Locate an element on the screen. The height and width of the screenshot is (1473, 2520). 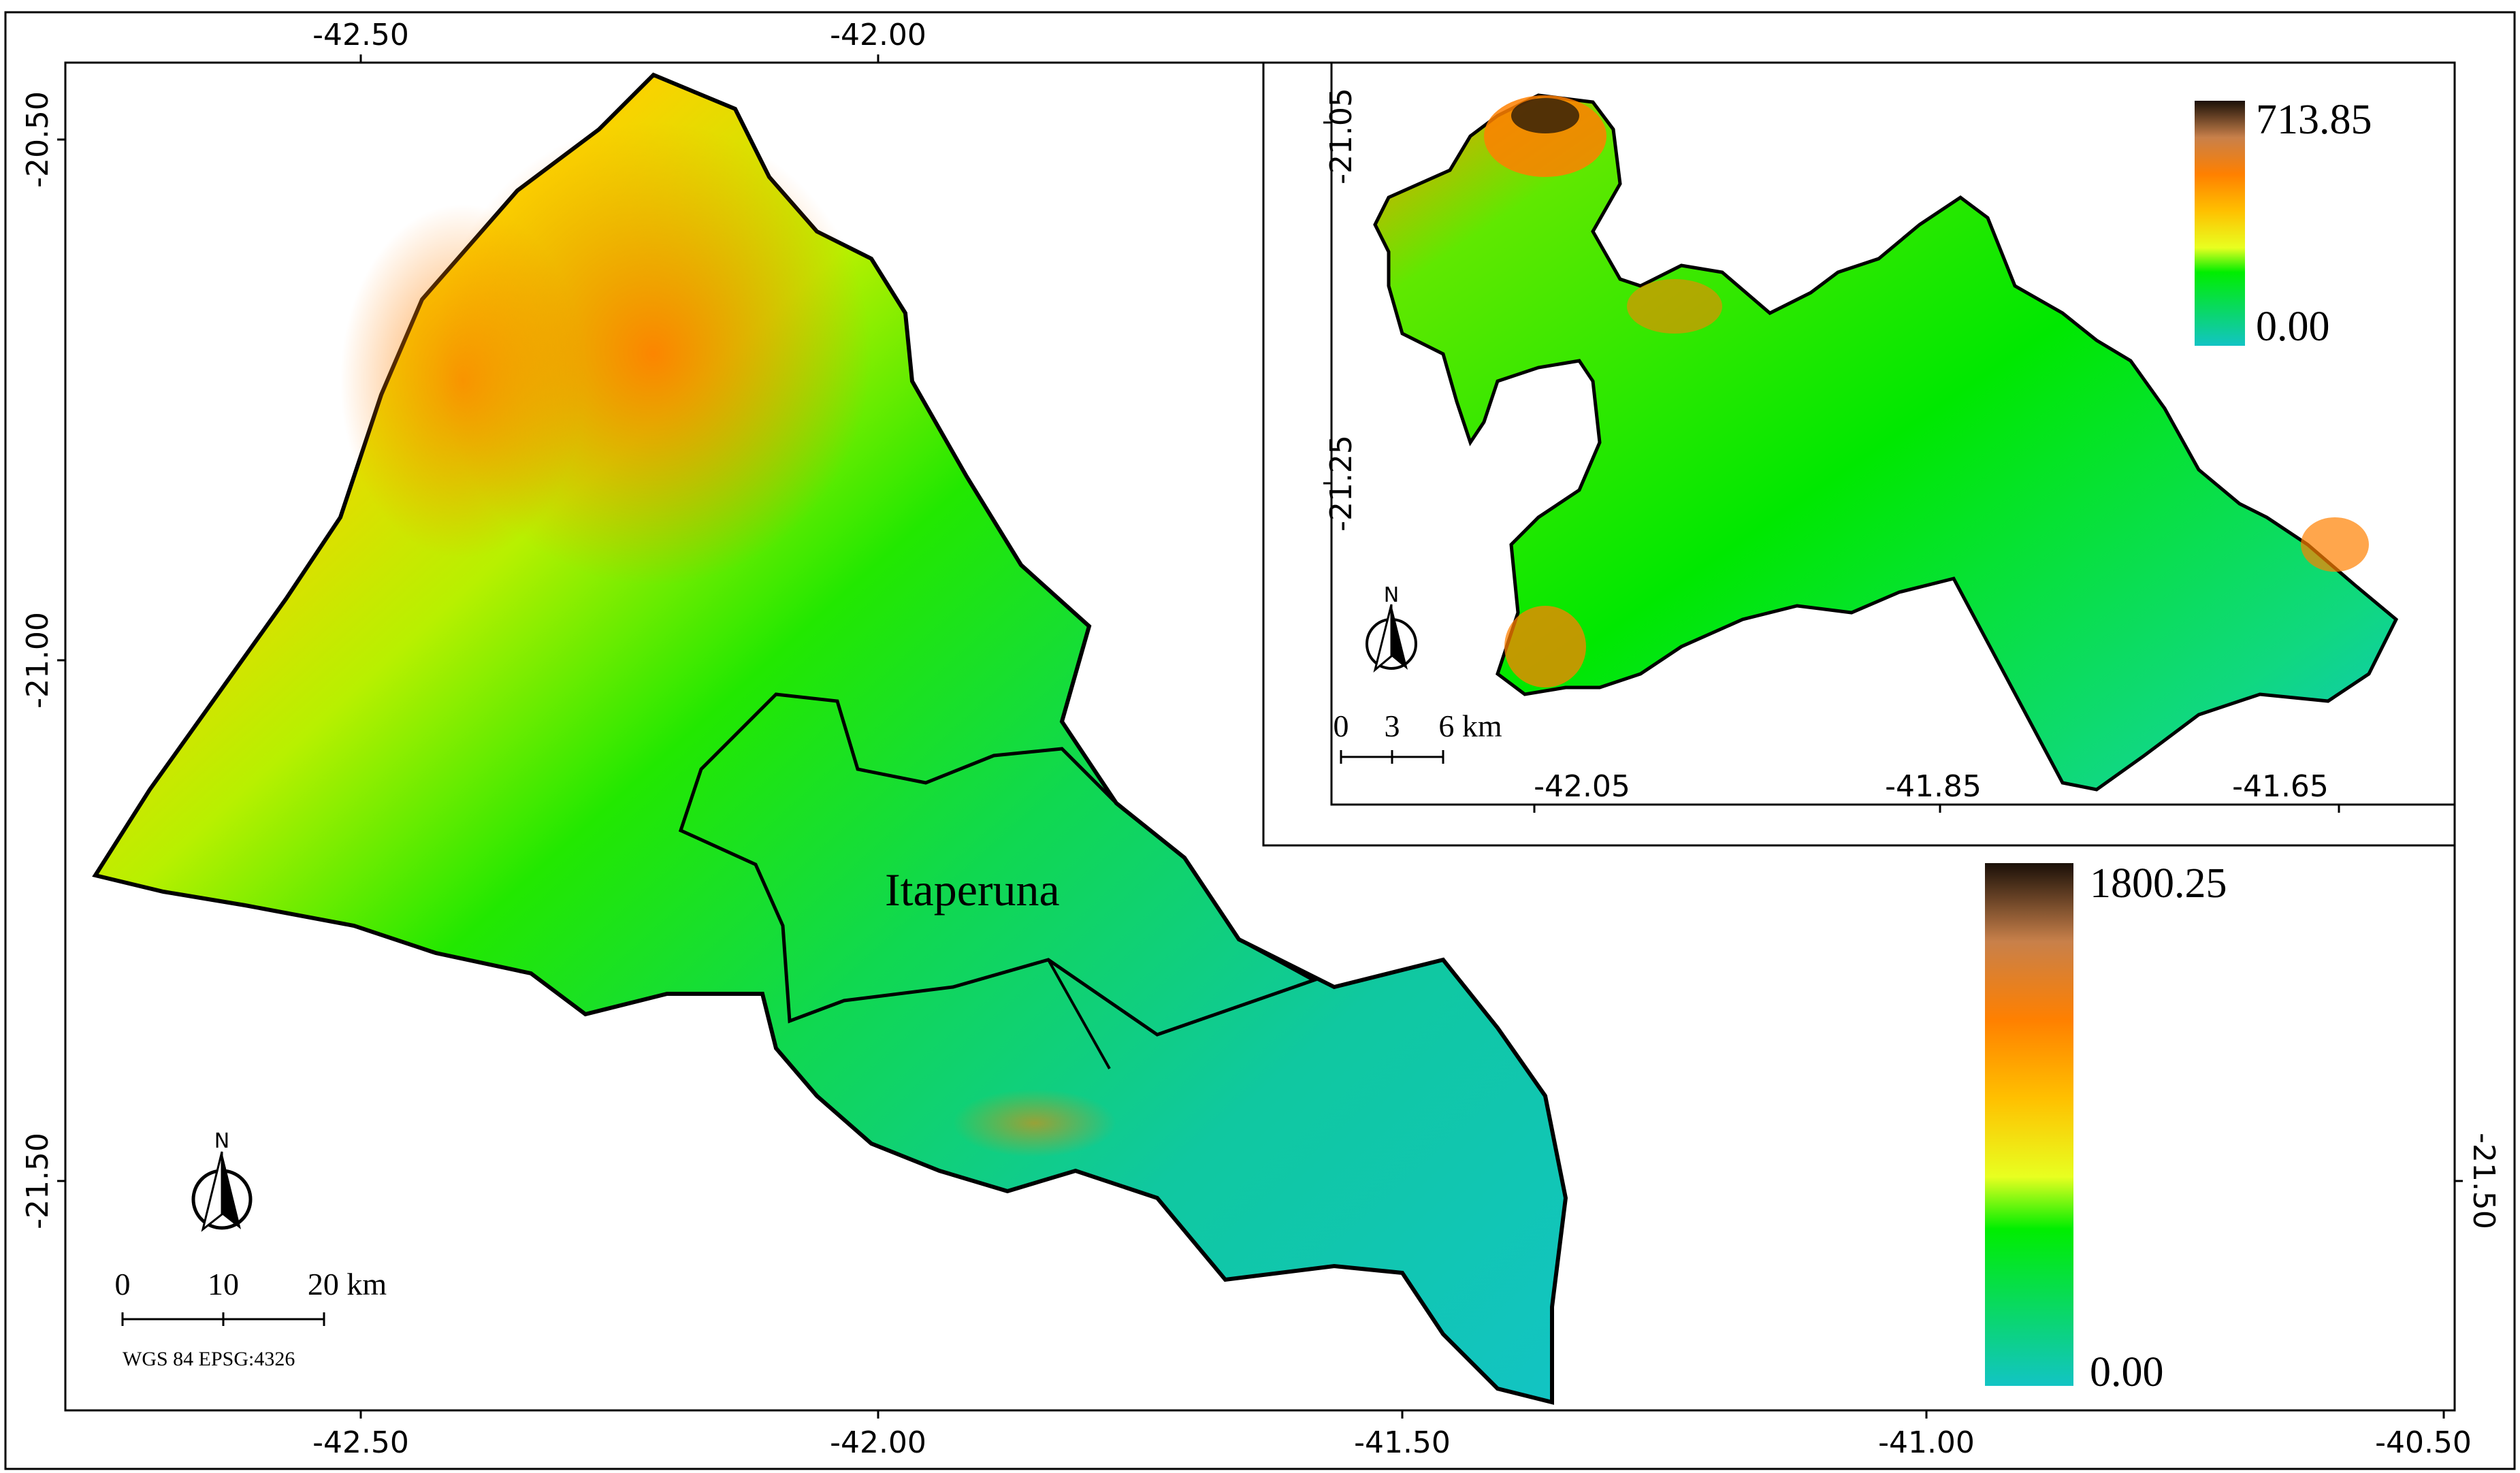
elevation-legend: 1800.25 0.00 is located at coordinates (2106, 1127).